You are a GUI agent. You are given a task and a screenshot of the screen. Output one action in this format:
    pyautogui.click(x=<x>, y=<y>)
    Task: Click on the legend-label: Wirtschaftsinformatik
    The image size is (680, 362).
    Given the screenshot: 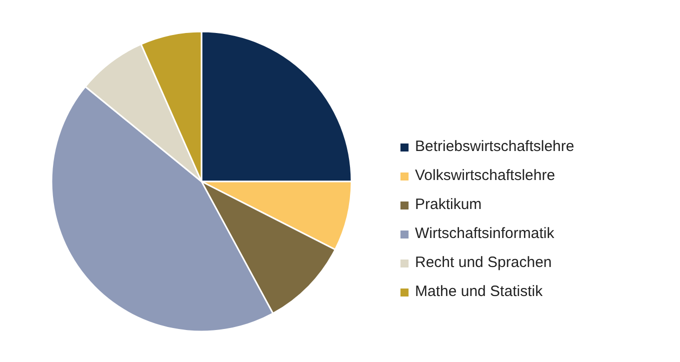 What is the action you would take?
    pyautogui.click(x=484, y=233)
    